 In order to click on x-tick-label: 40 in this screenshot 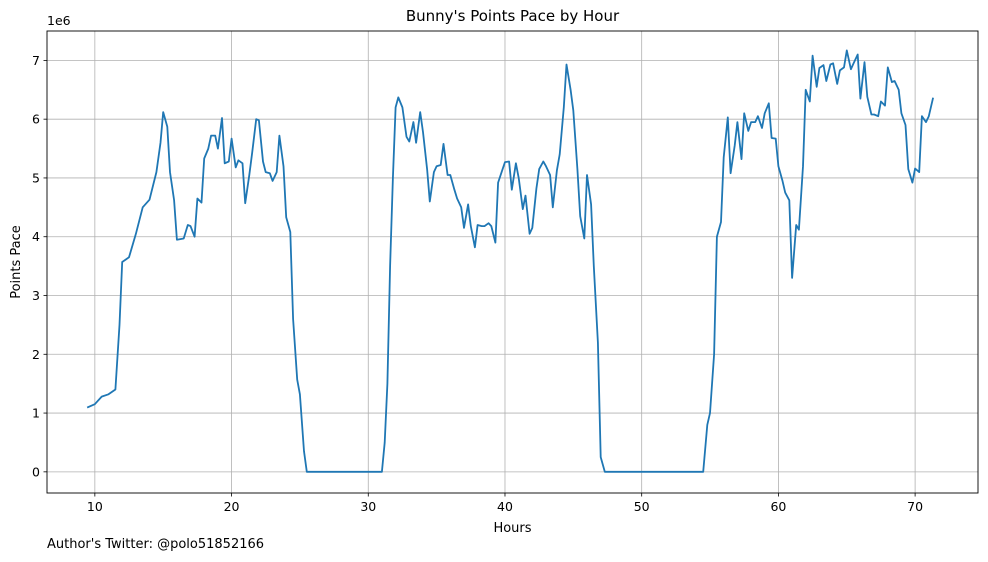, I will do `click(505, 506)`.